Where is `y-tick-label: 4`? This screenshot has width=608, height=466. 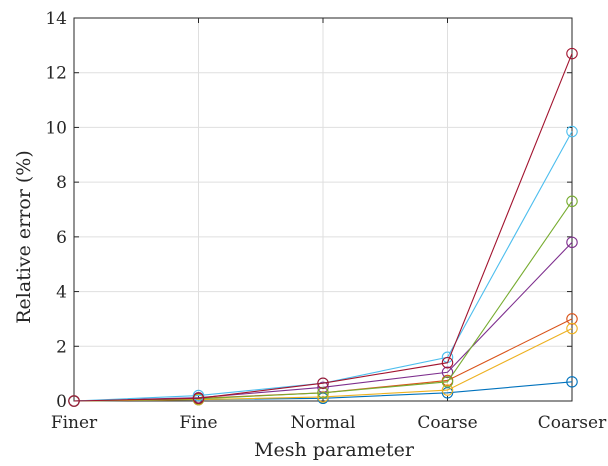
y-tick-label: 4 is located at coordinates (61, 293).